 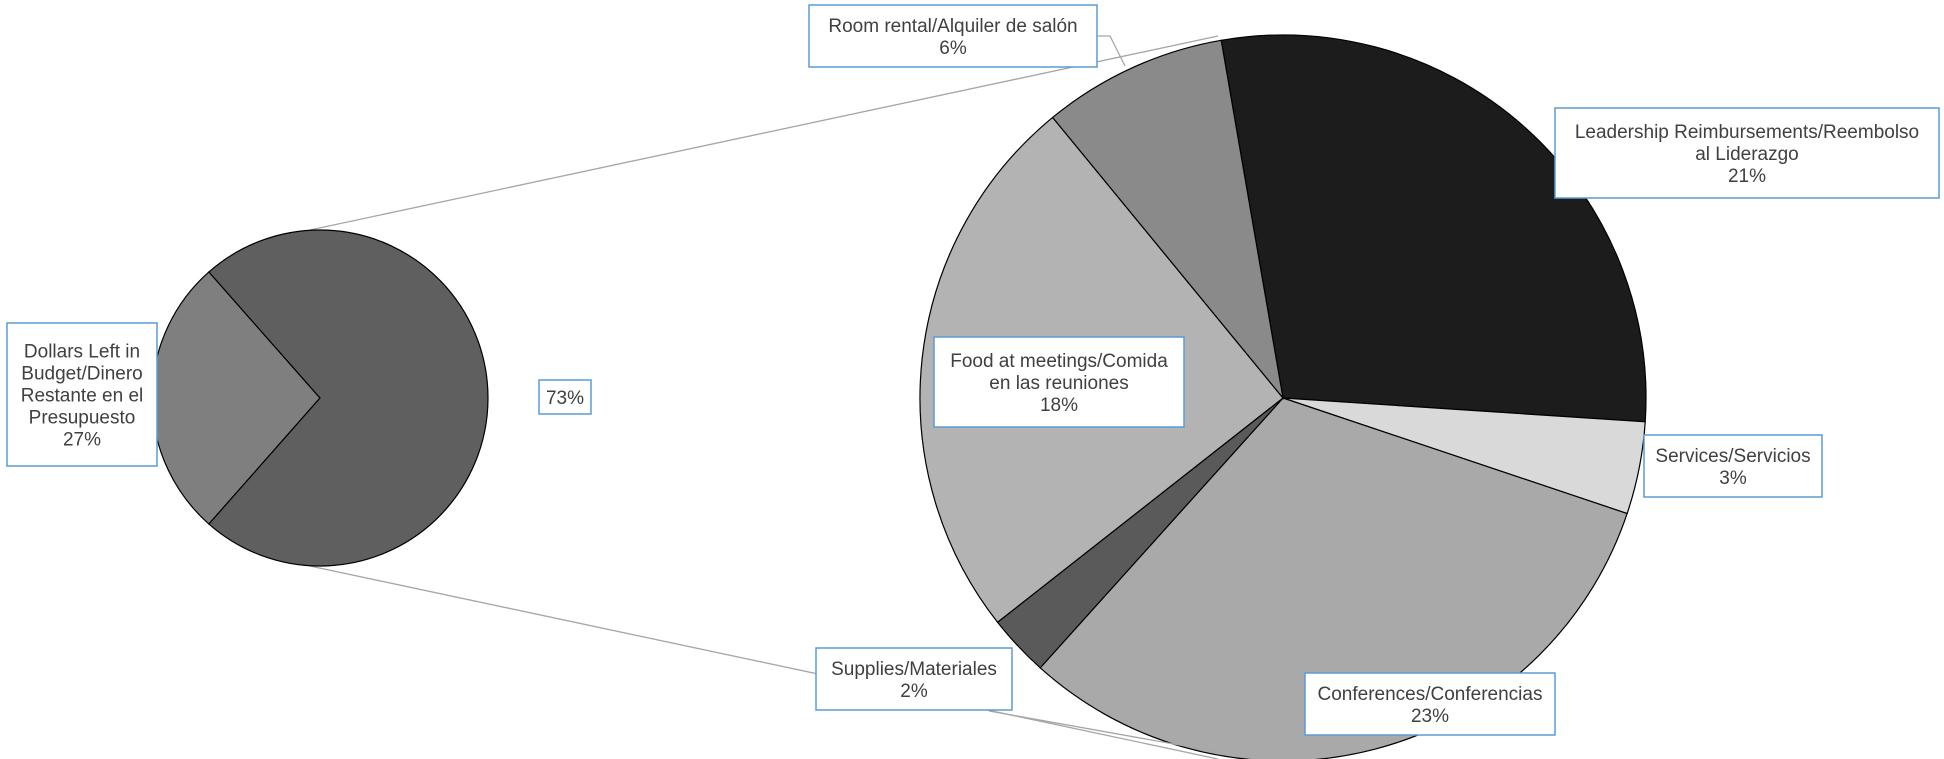 What do you see at coordinates (1111, 51) in the screenshot?
I see `label-room-rental-leader` at bounding box center [1111, 51].